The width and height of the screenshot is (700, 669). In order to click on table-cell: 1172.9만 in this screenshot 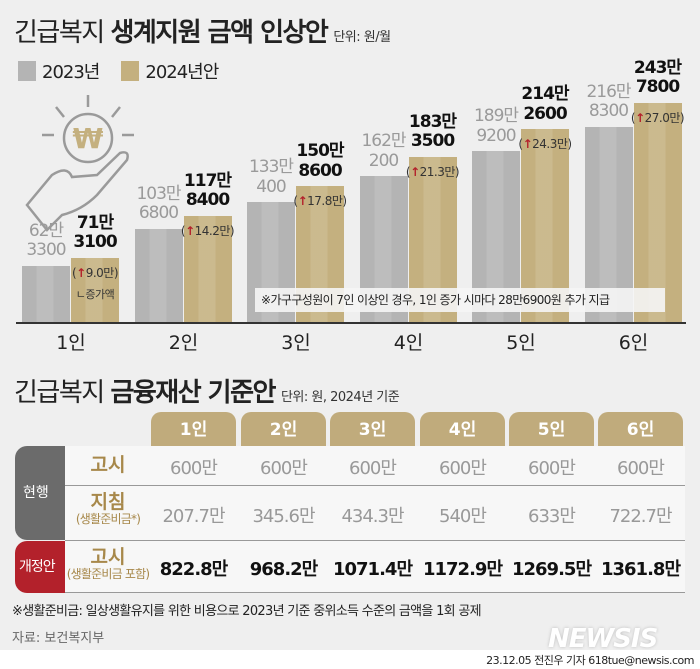, I will do `click(462, 569)`.